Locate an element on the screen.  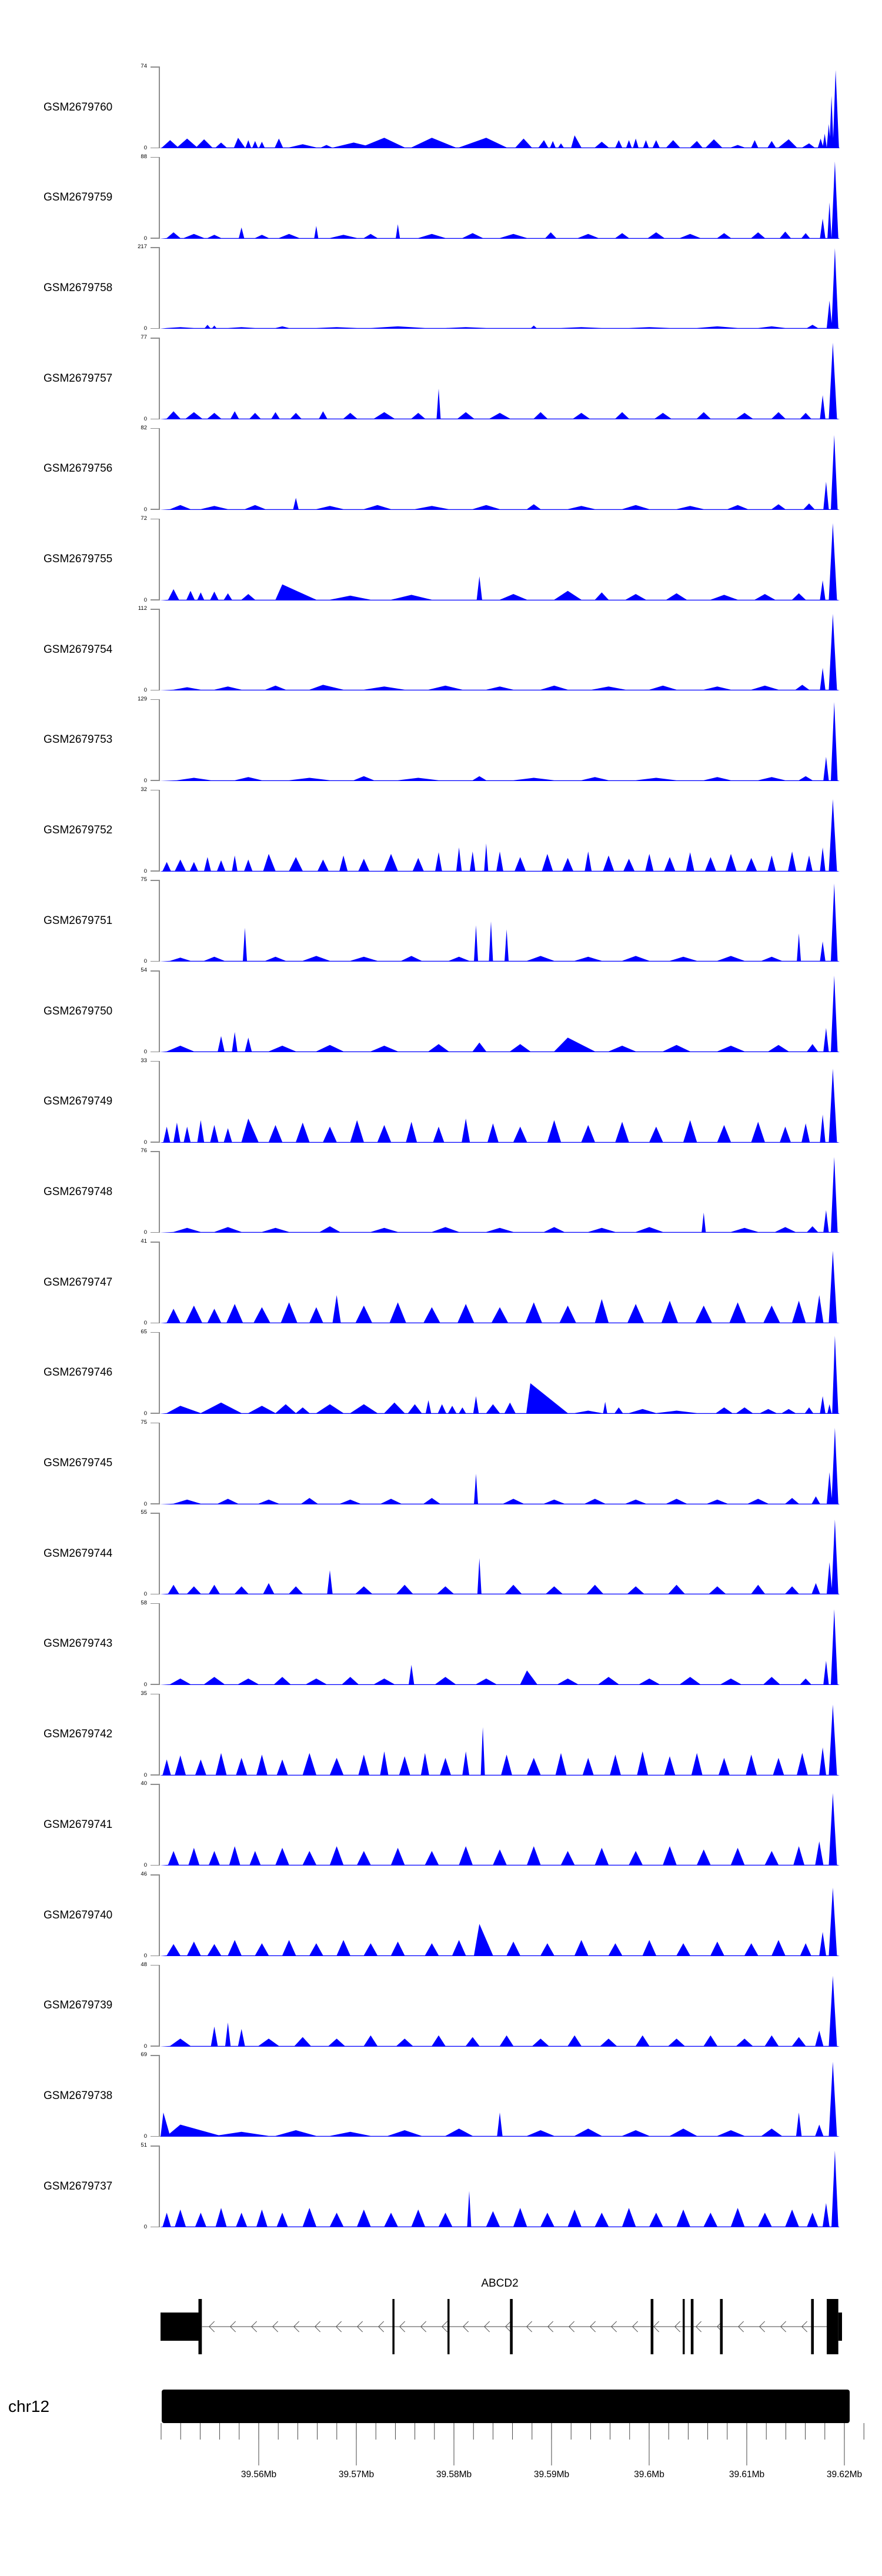
coverage-track-row: GSM2679753 129 0 is located at coordinates (441, 740).